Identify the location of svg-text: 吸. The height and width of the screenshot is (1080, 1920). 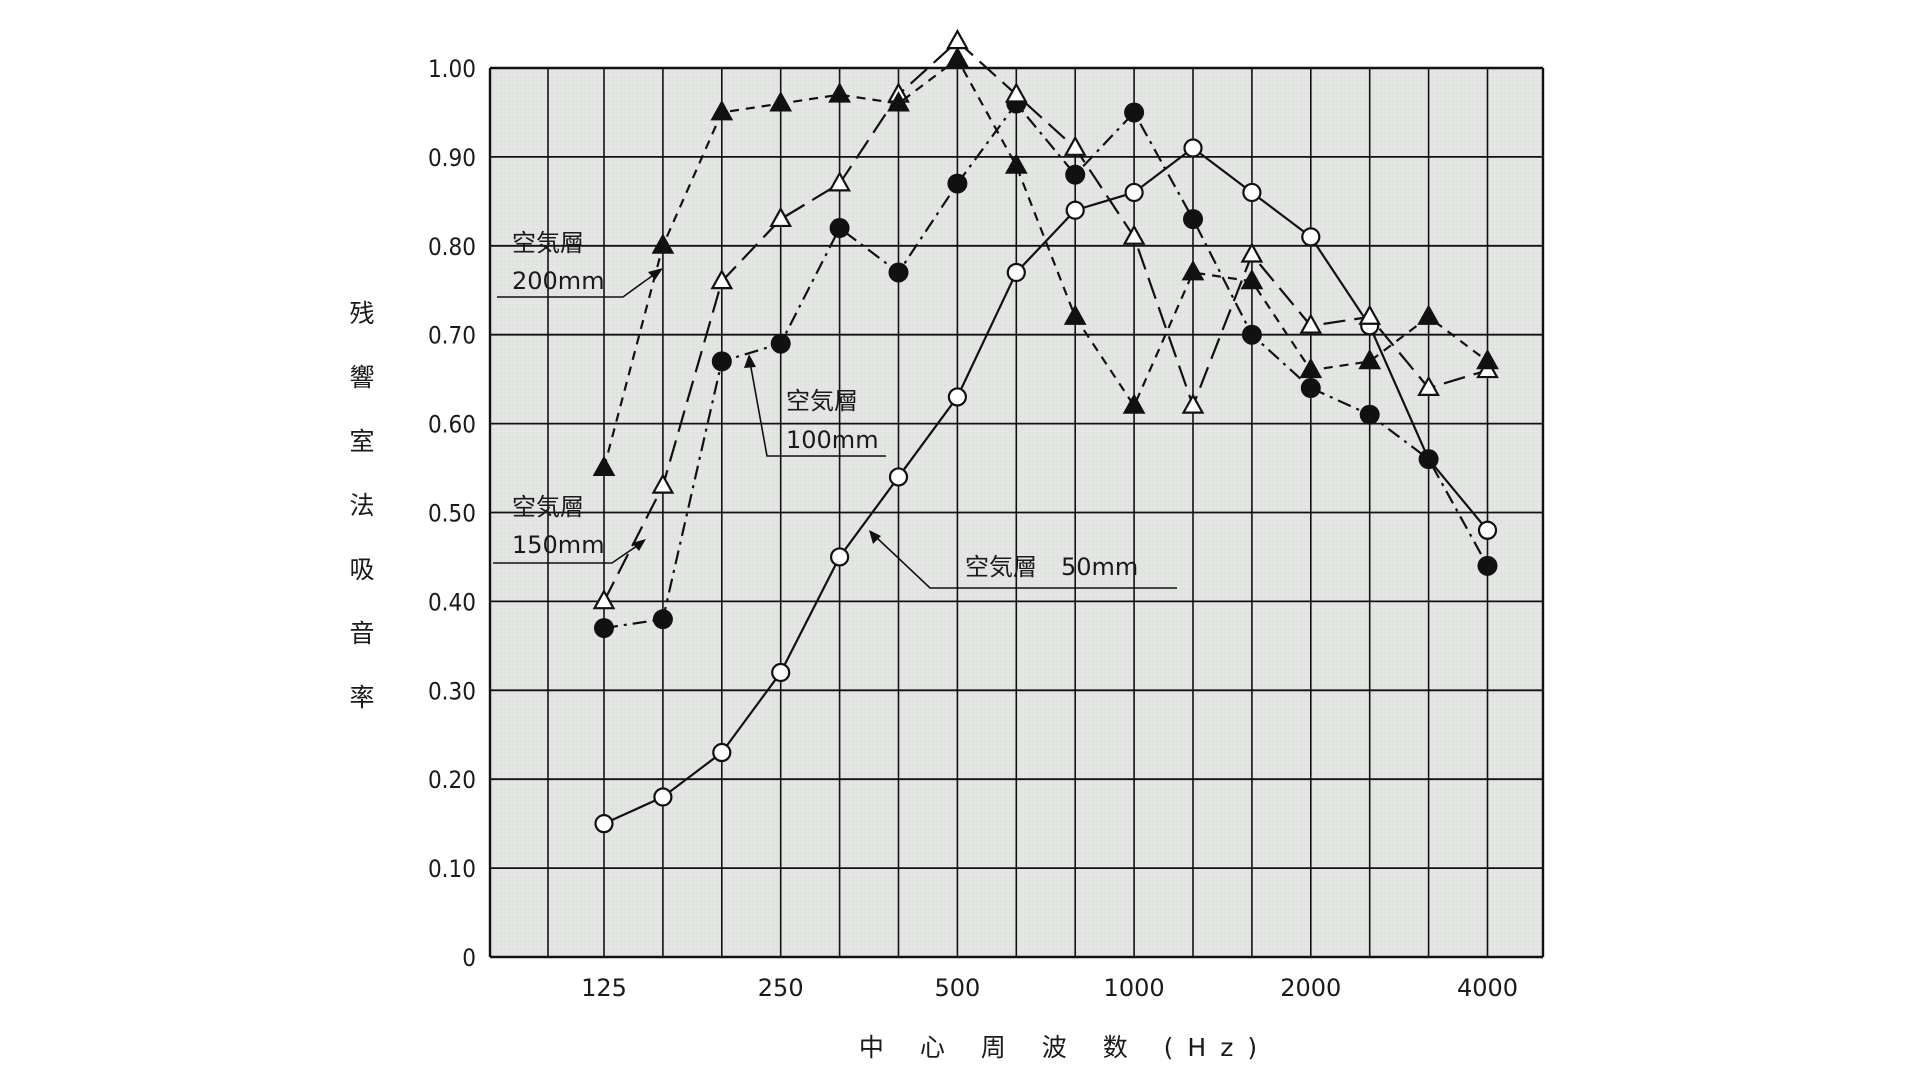
(361, 569).